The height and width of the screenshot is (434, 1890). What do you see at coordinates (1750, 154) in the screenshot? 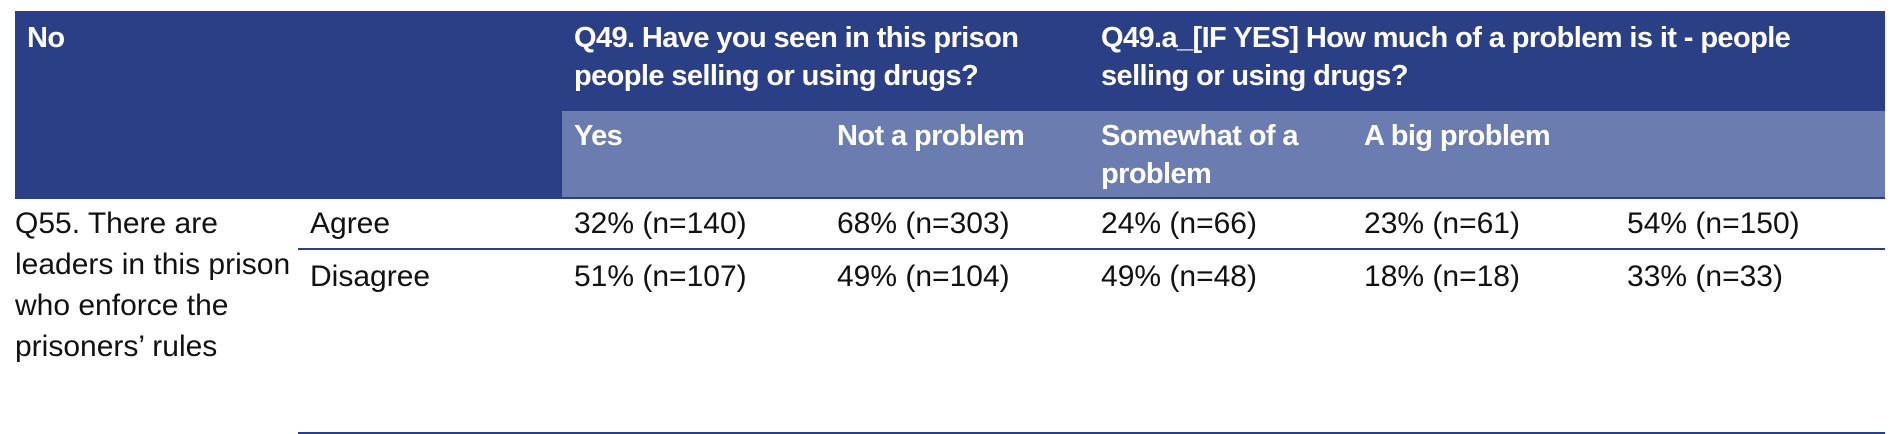
I see `header-answer-blank` at bounding box center [1750, 154].